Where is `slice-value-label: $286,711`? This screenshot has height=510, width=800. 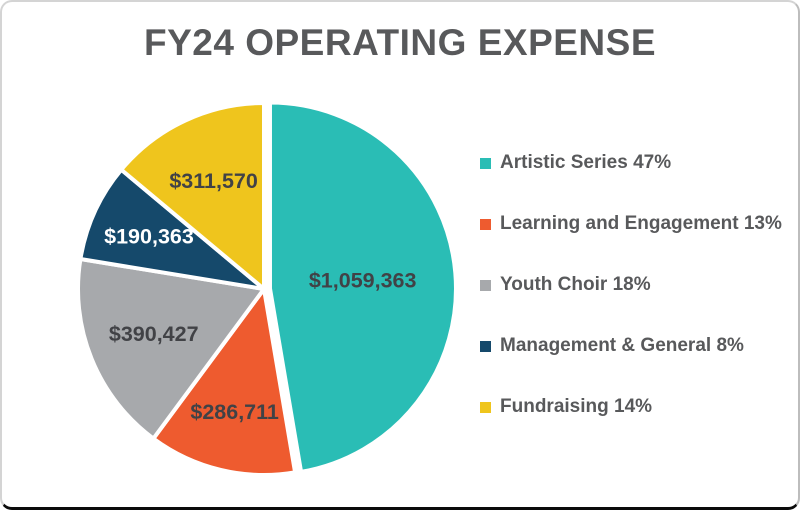
slice-value-label: $286,711 is located at coordinates (234, 412).